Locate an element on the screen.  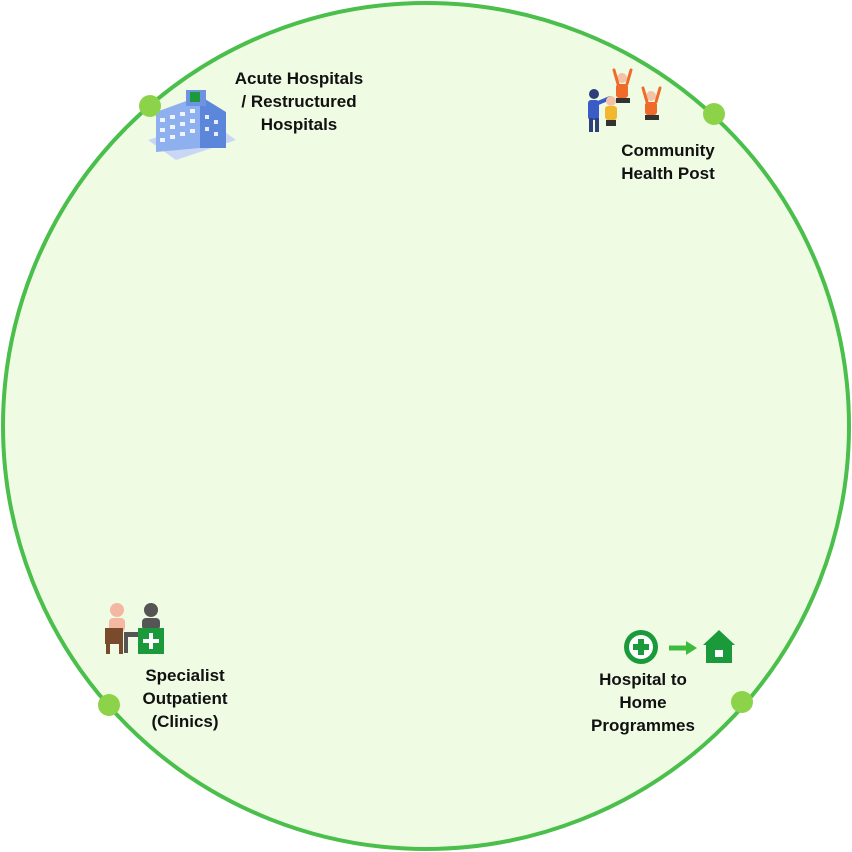
community-health-post-label: Community Health Post is located at coordinates (668, 162).